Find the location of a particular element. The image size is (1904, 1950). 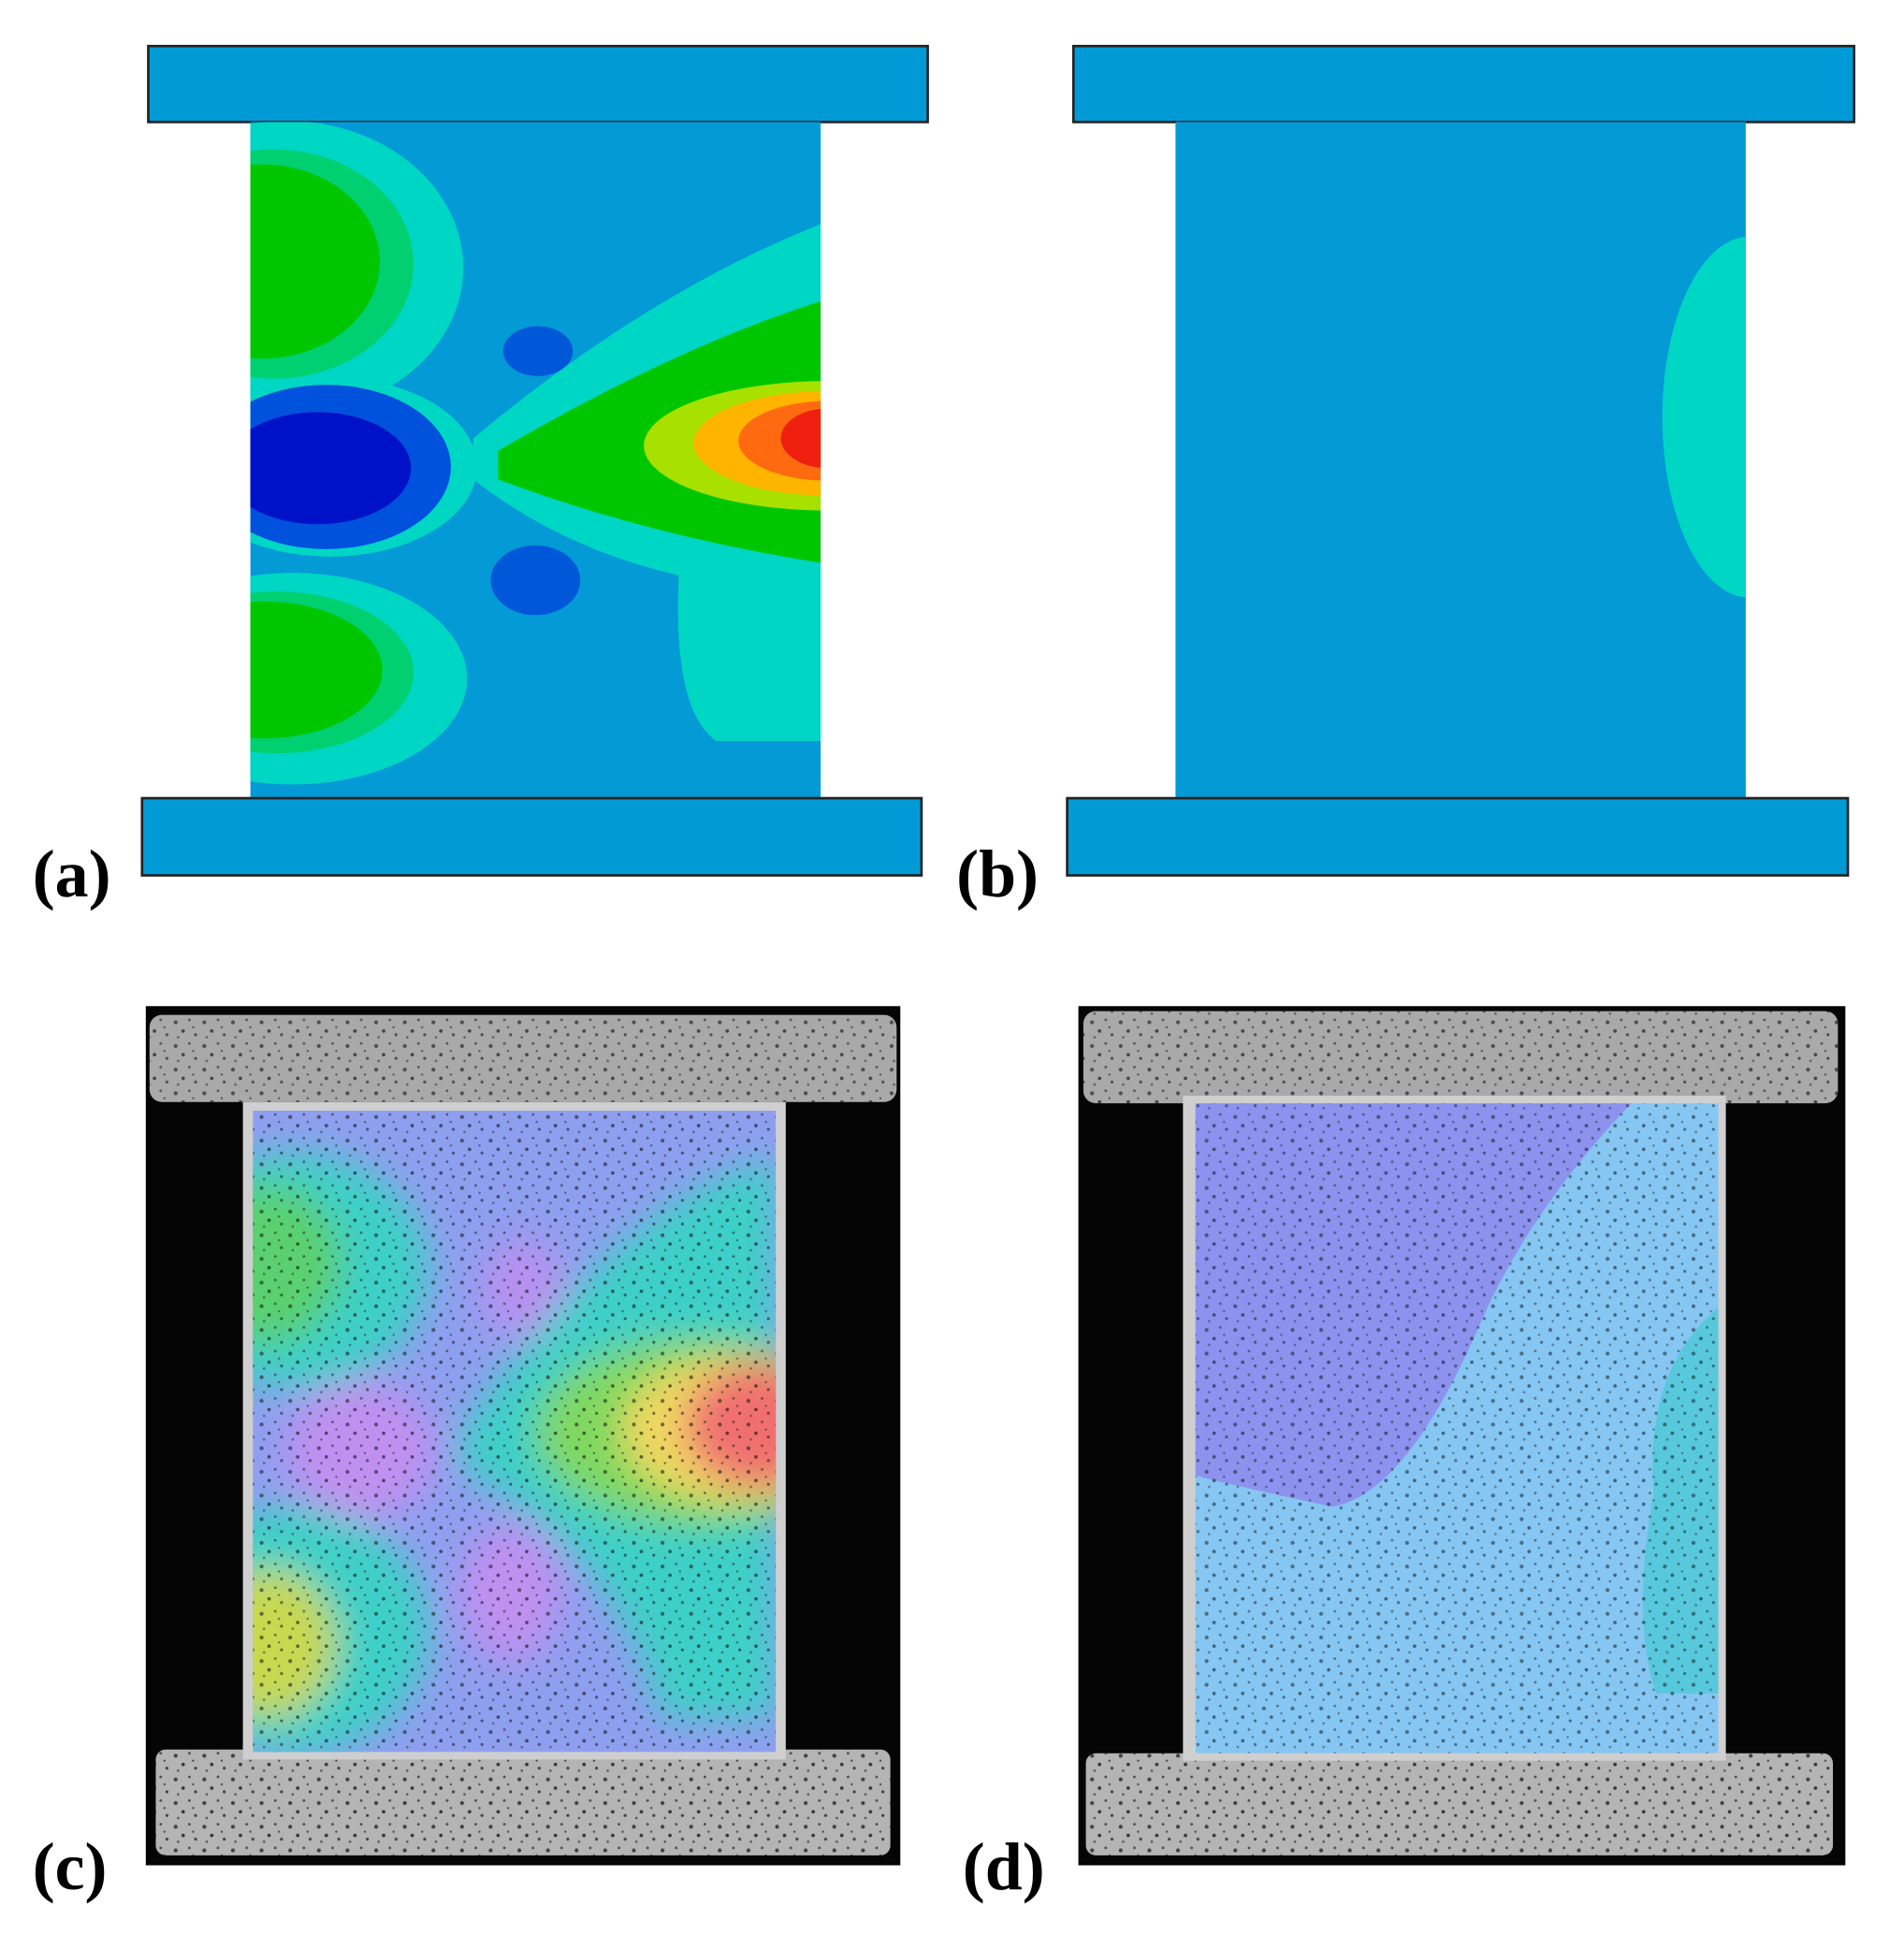

panel-label: (d) is located at coordinates (1004, 1867).